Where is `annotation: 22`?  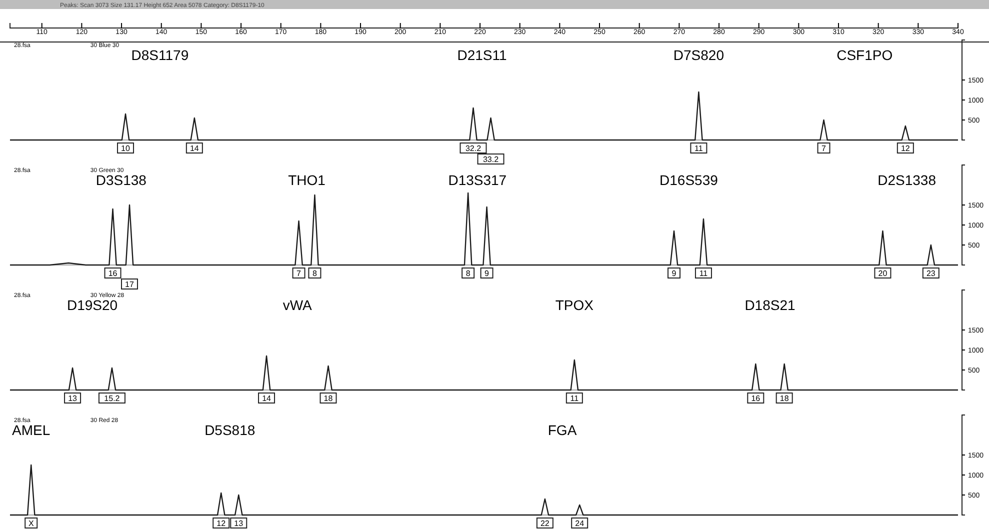 annotation: 22 is located at coordinates (545, 523).